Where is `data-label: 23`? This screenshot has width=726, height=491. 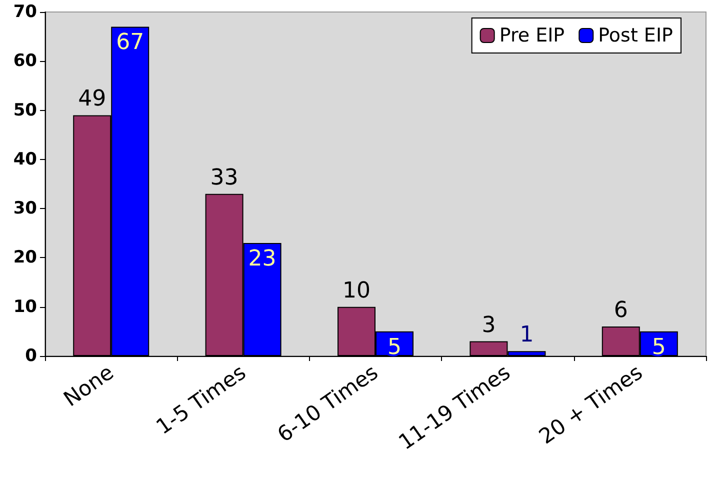
data-label: 23 is located at coordinates (262, 259).